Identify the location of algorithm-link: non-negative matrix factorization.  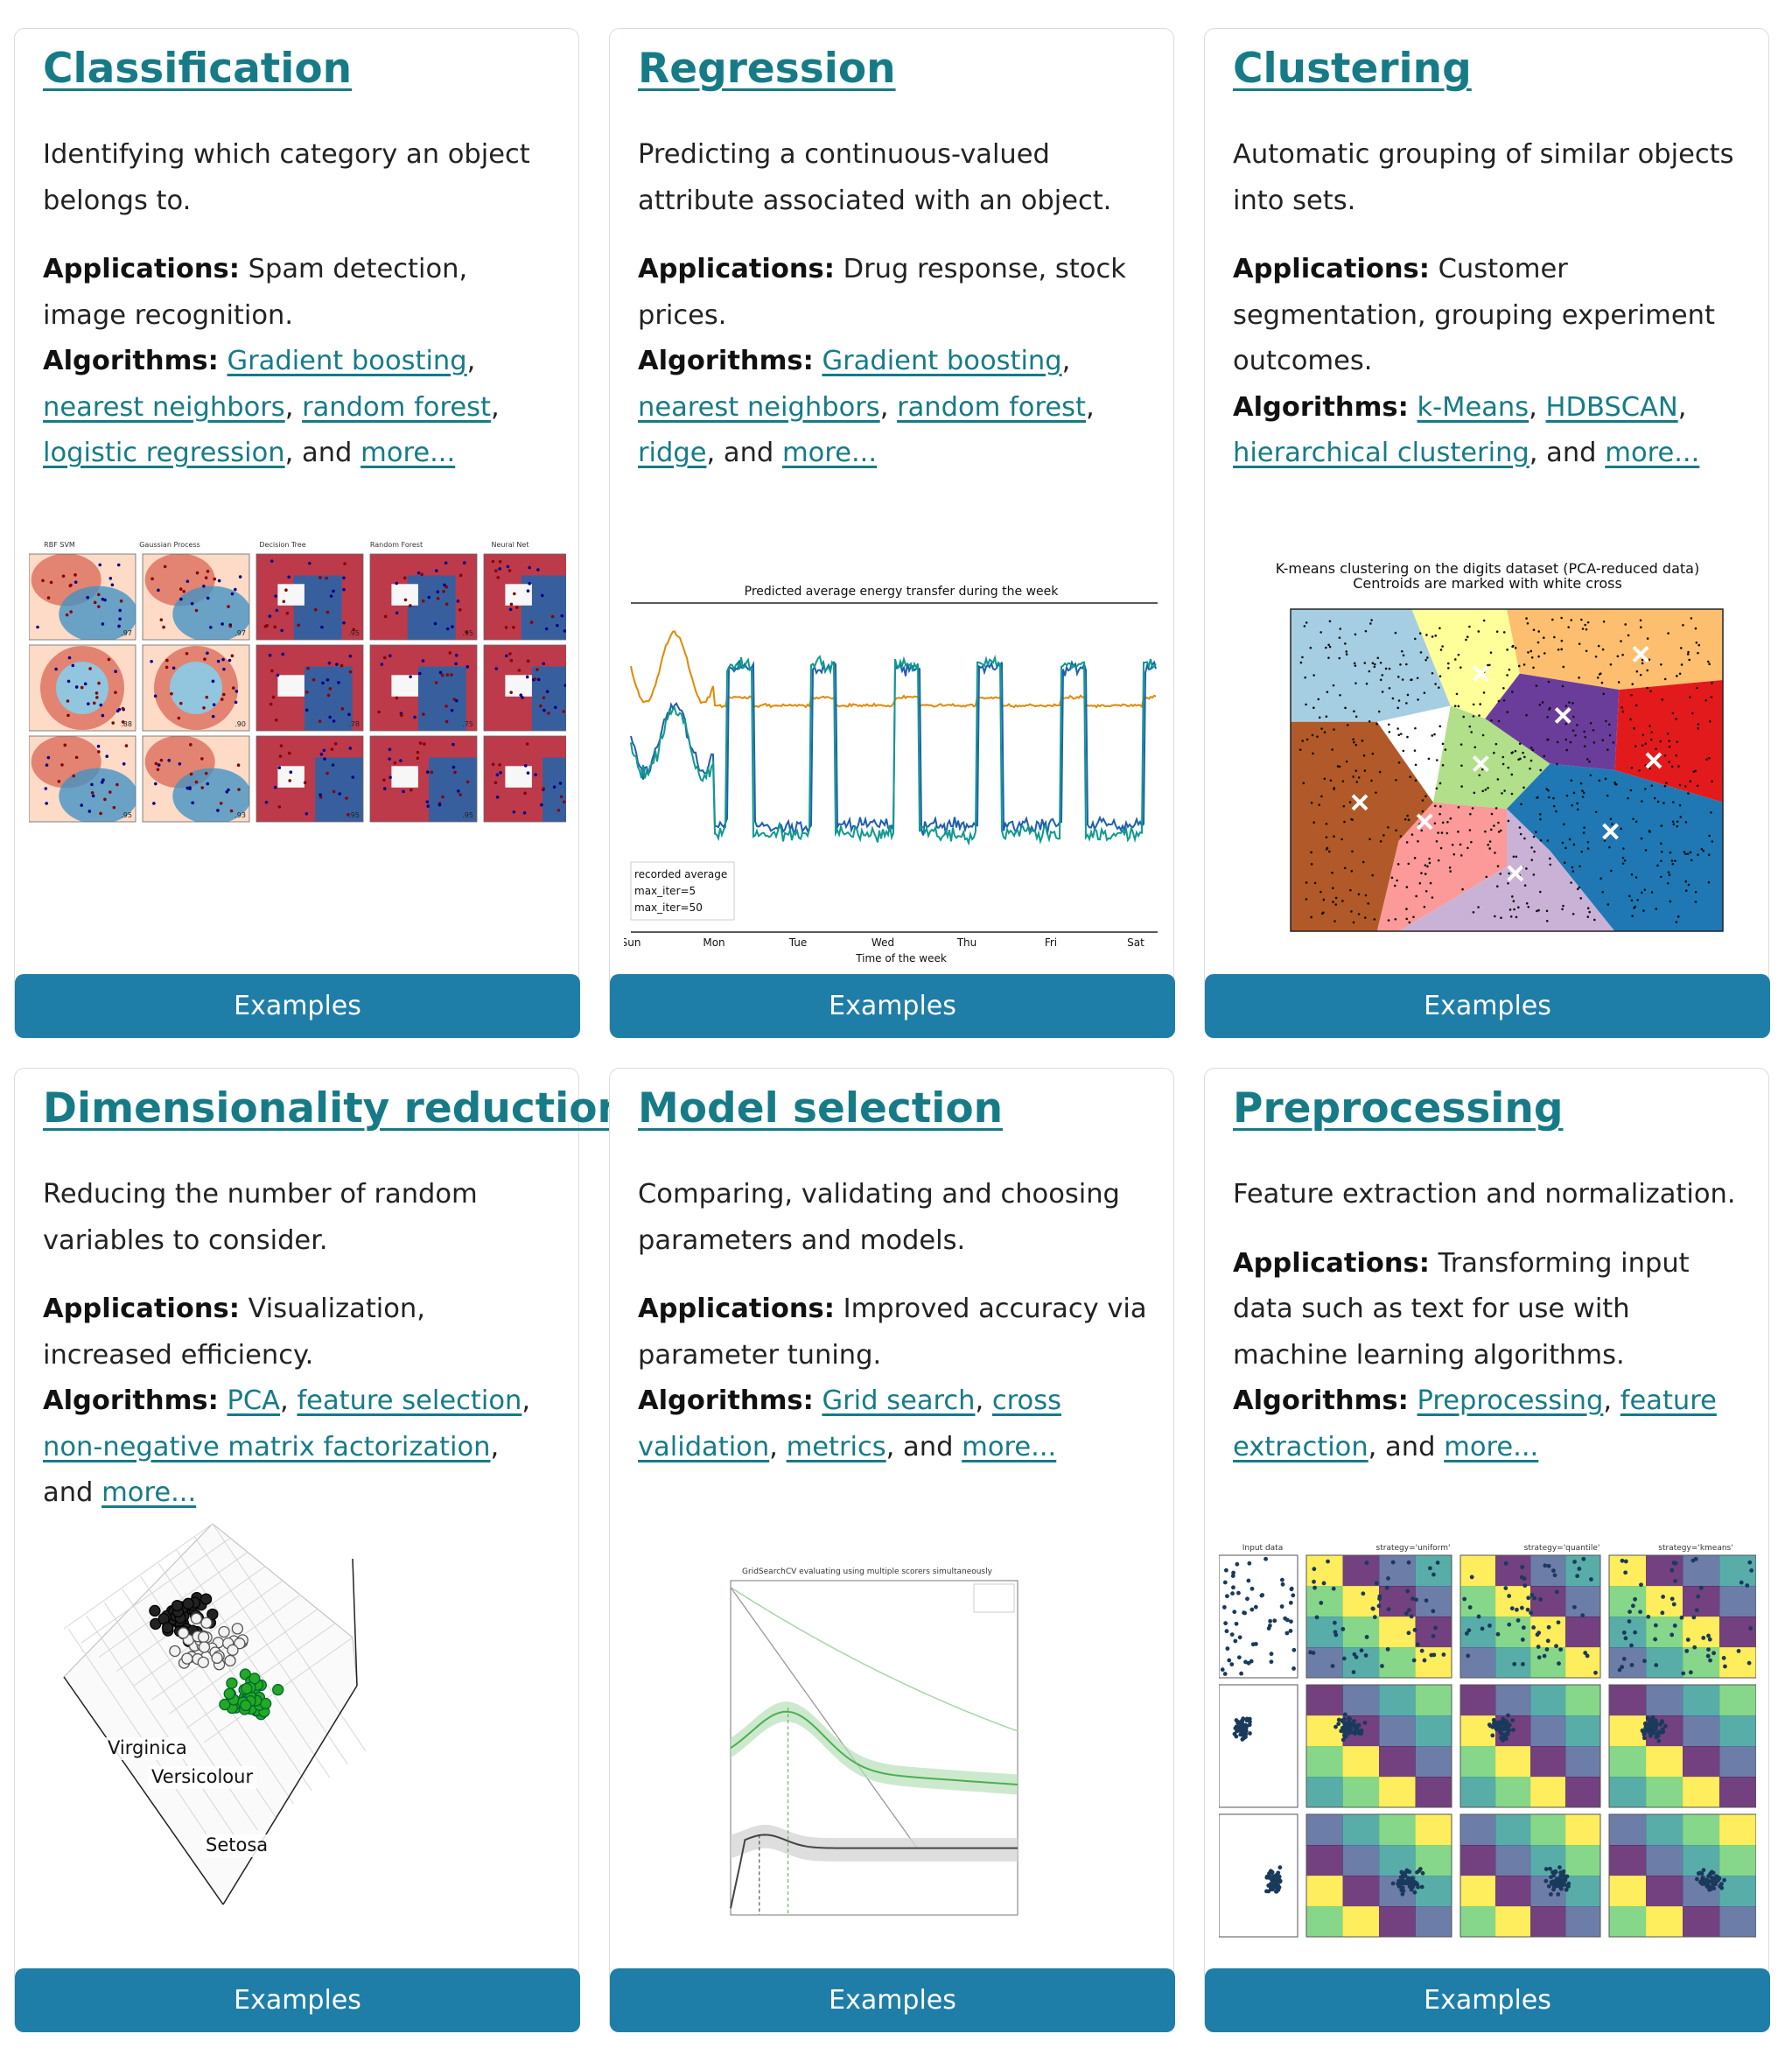
(267, 1446).